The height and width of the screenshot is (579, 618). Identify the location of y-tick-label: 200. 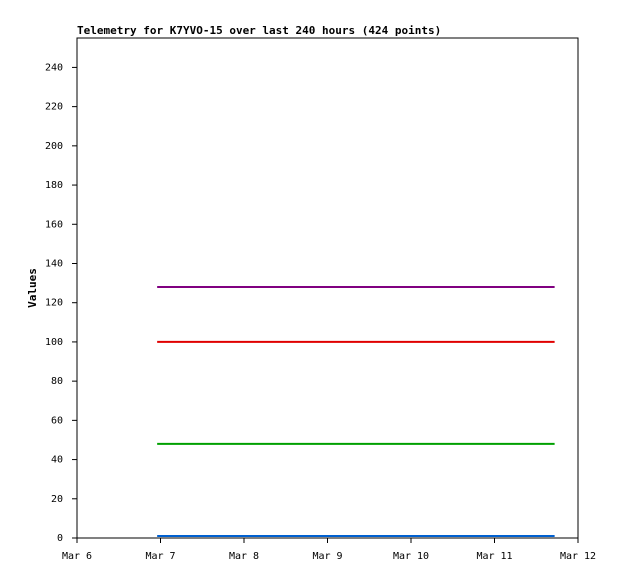
(54, 146).